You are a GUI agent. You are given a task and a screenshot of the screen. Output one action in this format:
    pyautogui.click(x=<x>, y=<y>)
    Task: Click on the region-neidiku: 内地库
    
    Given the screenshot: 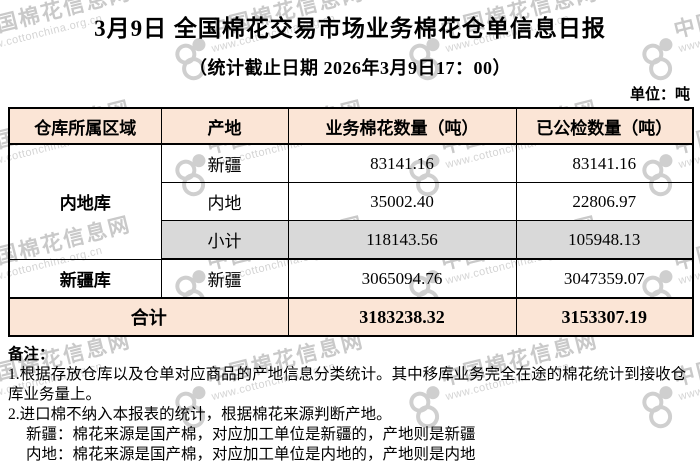 What is the action you would take?
    pyautogui.click(x=85, y=201)
    